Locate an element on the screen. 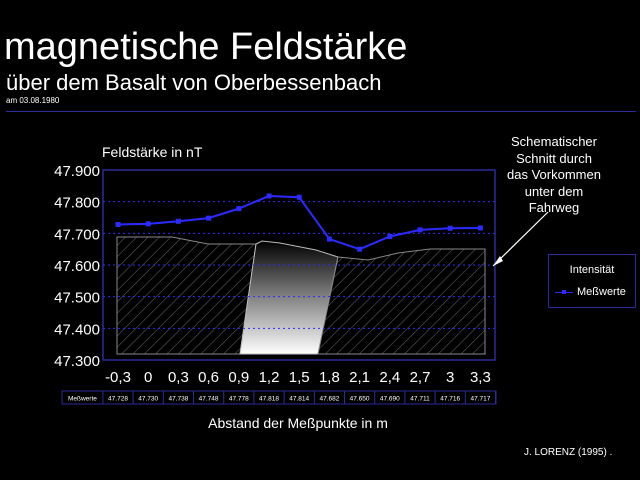 This screenshot has height=480, width=640. y-tick-label: 47.300 is located at coordinates (77, 361).